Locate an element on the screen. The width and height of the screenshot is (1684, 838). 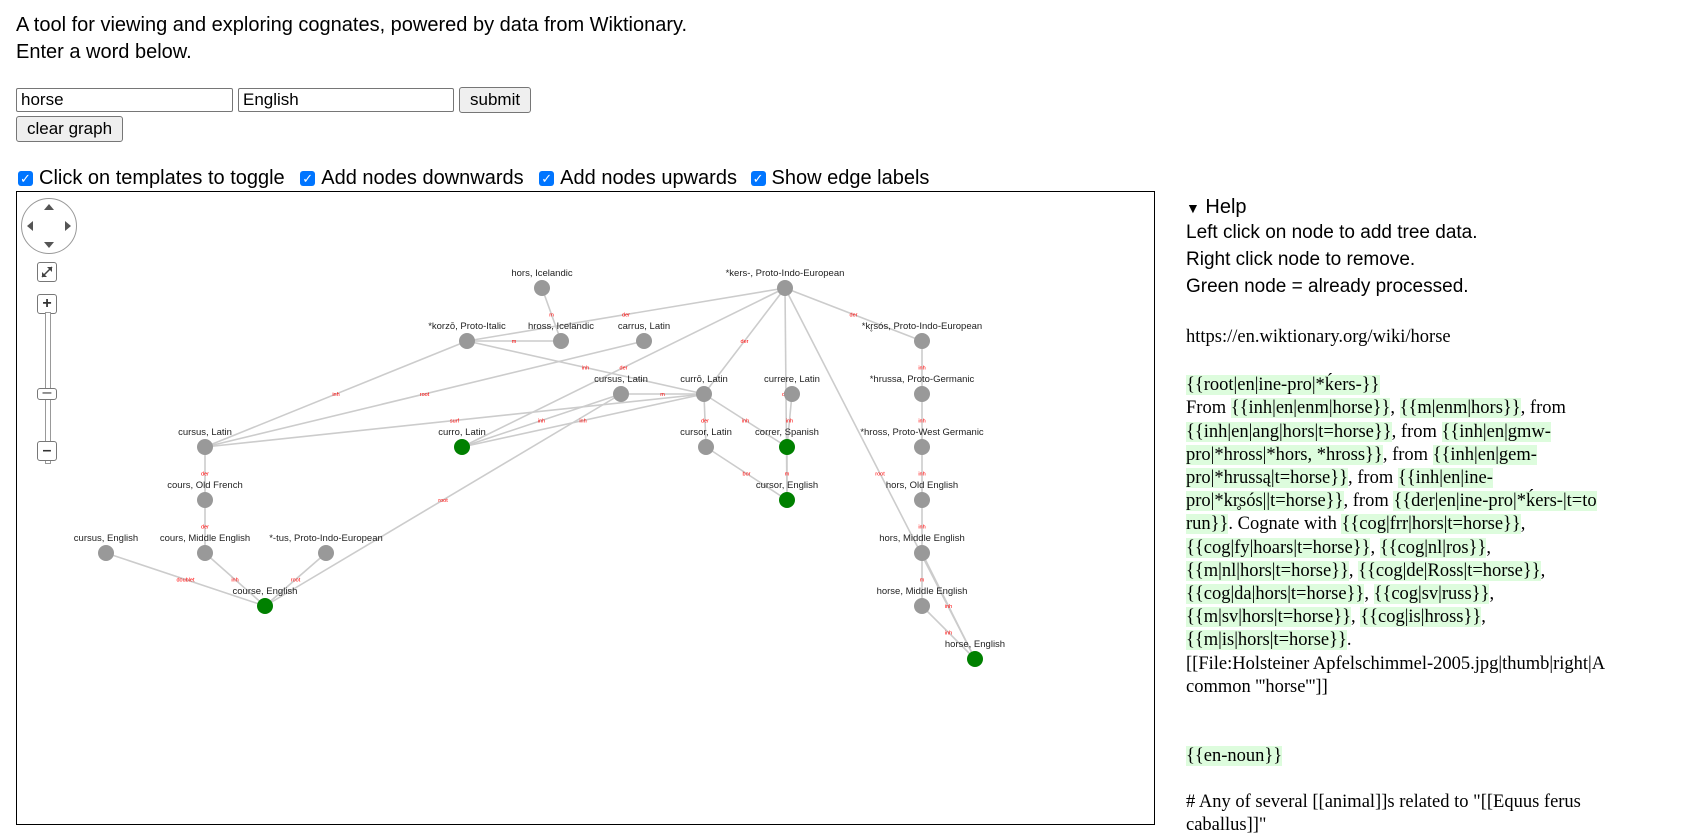
node-label: hors, Icelandic is located at coordinates (542, 273).